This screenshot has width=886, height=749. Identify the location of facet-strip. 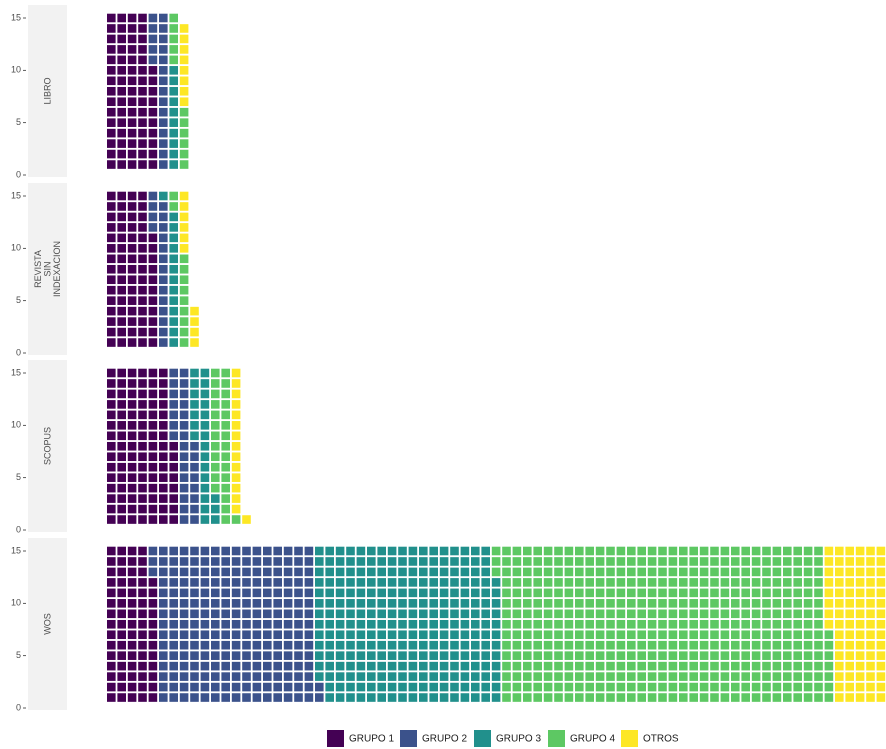
(47, 624).